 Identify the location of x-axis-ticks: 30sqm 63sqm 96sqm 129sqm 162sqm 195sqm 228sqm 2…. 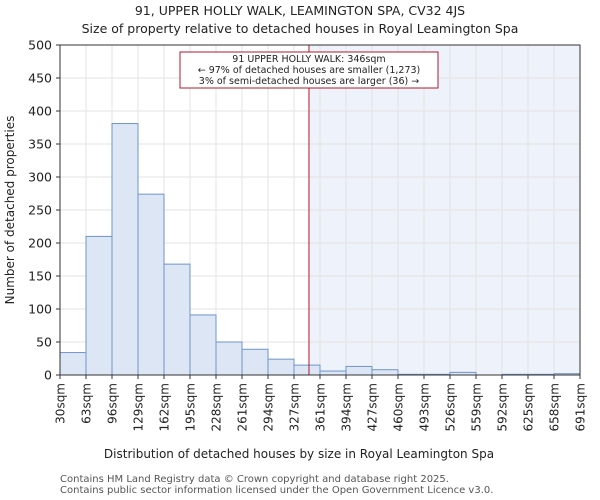
(321, 403).